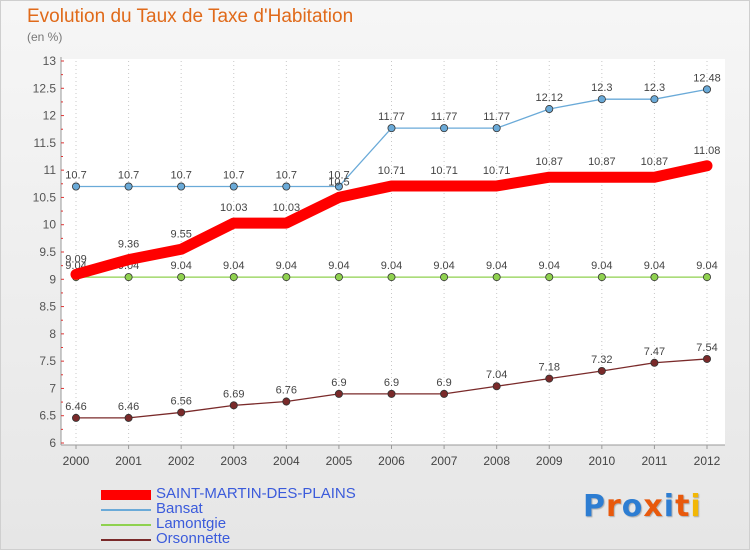  What do you see at coordinates (180, 401) in the screenshot?
I see `data-label: 6.56` at bounding box center [180, 401].